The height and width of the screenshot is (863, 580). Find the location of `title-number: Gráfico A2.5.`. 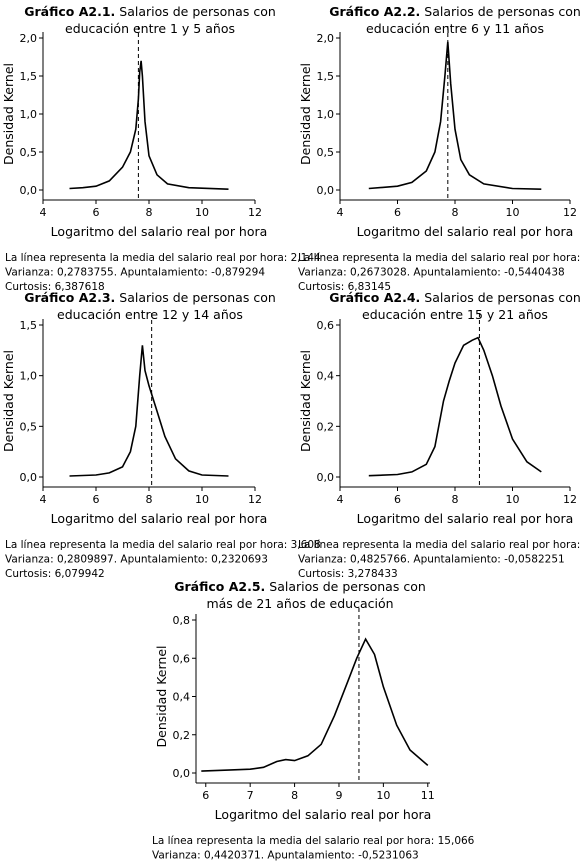

title-number: Gráfico A2.5. is located at coordinates (219, 586).